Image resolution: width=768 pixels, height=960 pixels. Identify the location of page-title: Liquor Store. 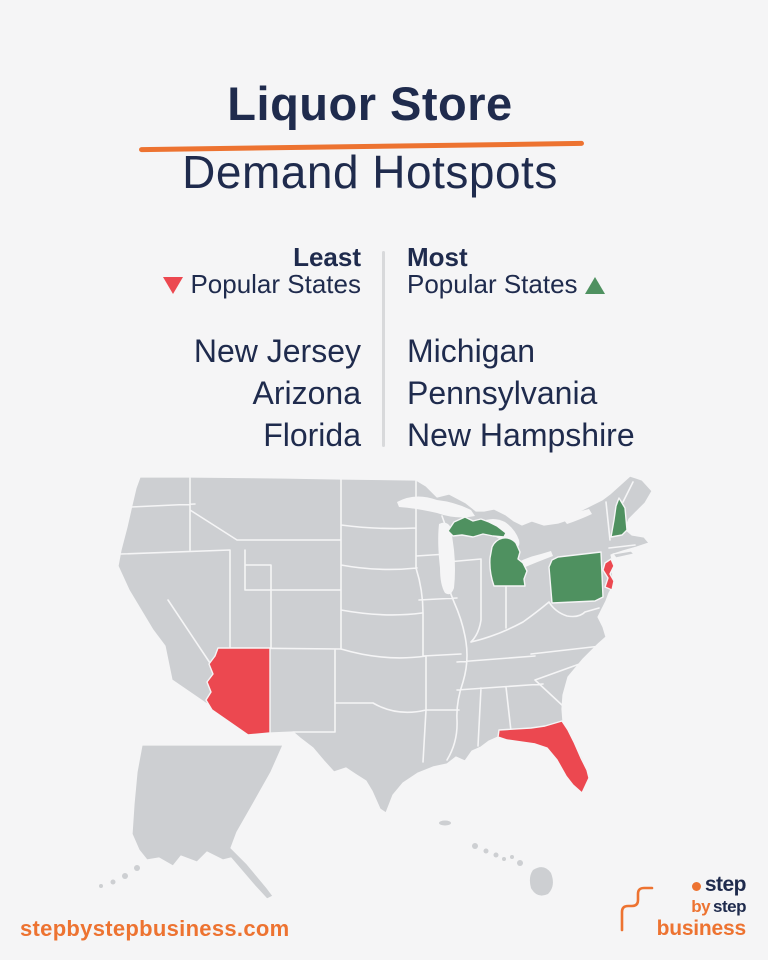
(370, 103).